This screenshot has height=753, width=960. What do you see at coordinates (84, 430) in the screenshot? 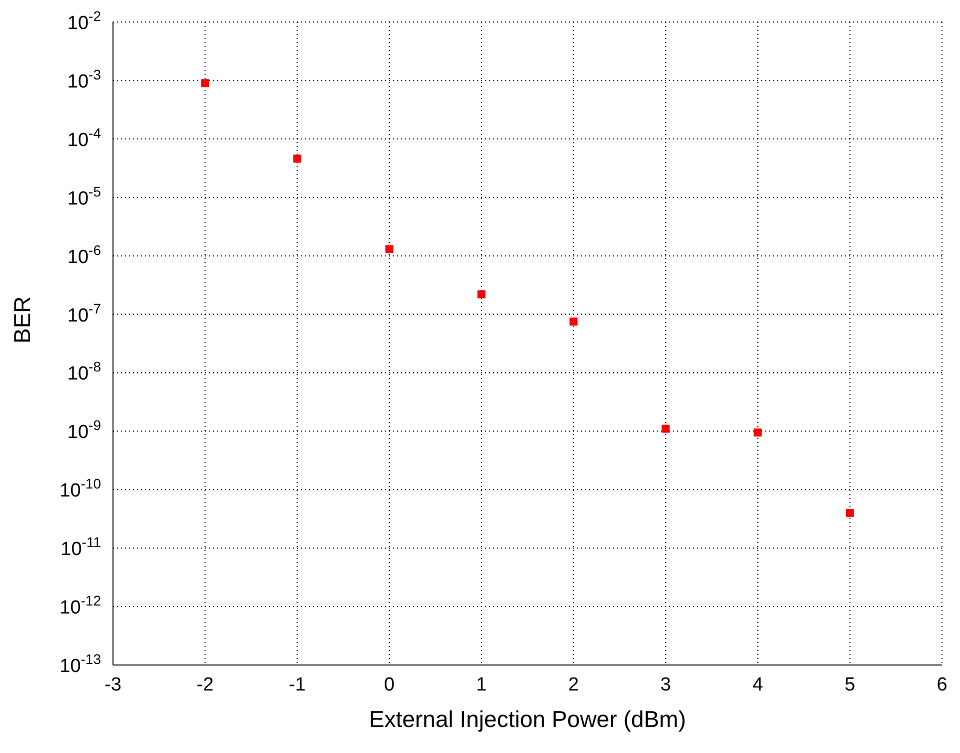
I see `y-tick-label: 10$^{-9}$` at bounding box center [84, 430].